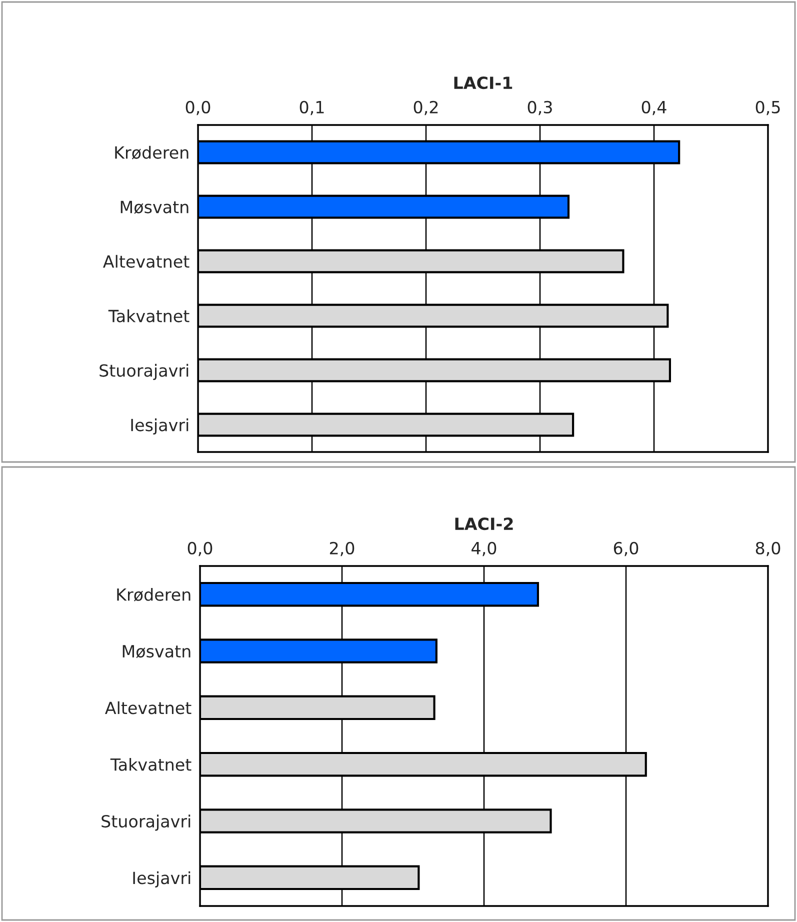 The width and height of the screenshot is (797, 922). What do you see at coordinates (312, 108) in the screenshot?
I see `x-tick-label: 0,1` at bounding box center [312, 108].